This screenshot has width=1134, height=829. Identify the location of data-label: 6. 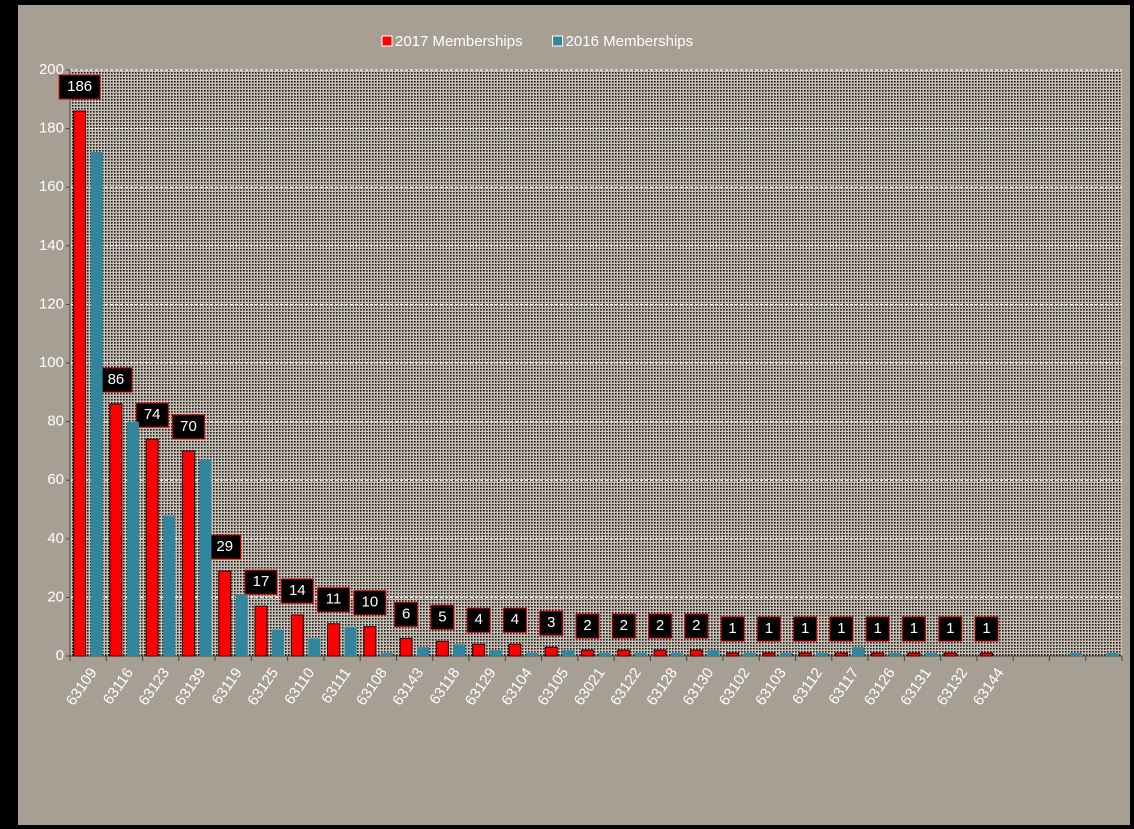
(406, 613).